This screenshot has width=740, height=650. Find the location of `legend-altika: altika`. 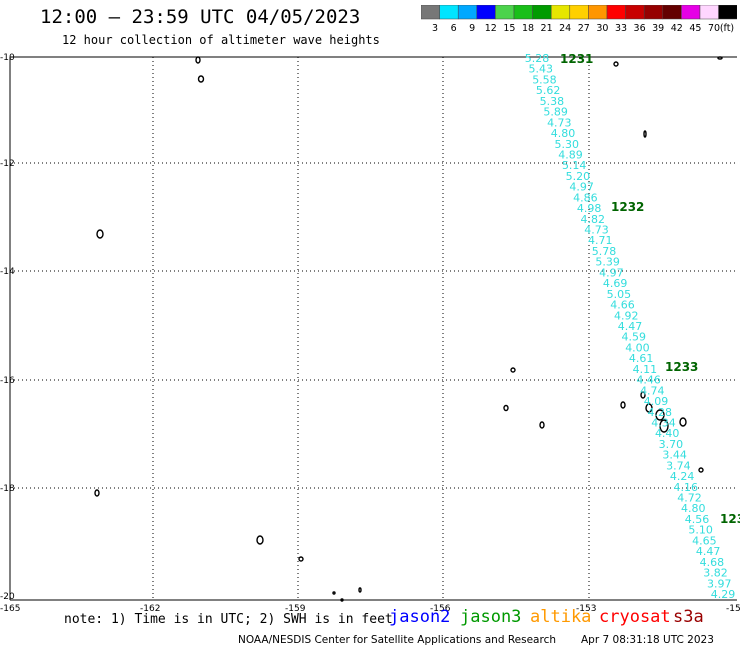

legend-altika: altika is located at coordinates (561, 617).